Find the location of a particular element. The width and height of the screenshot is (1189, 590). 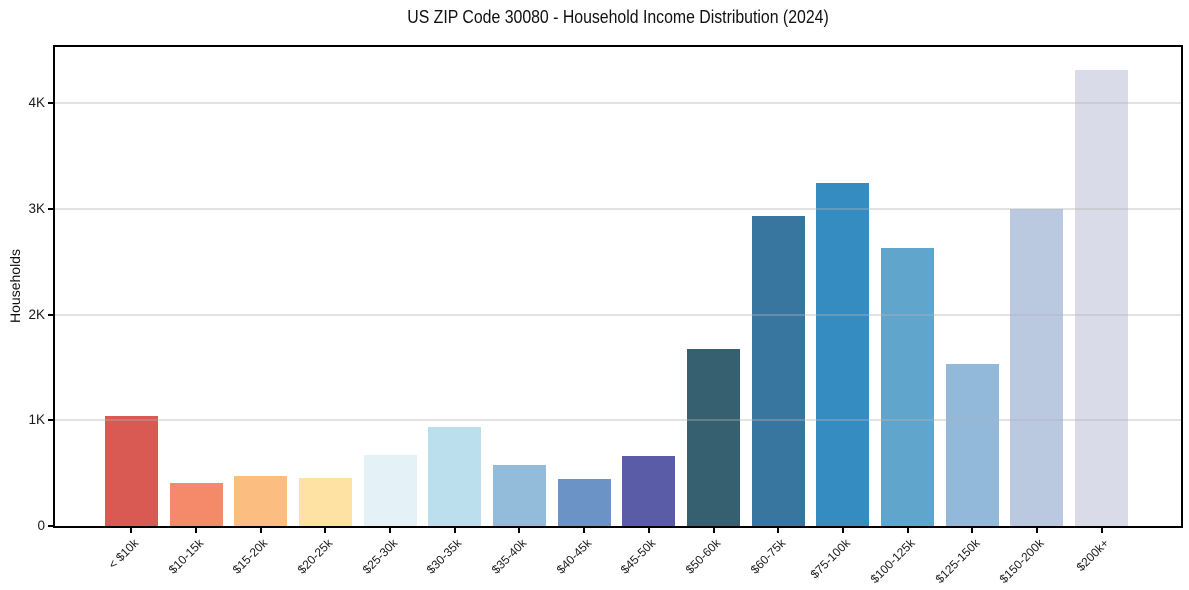

bar-slot: $50-60k is located at coordinates (713, 312).